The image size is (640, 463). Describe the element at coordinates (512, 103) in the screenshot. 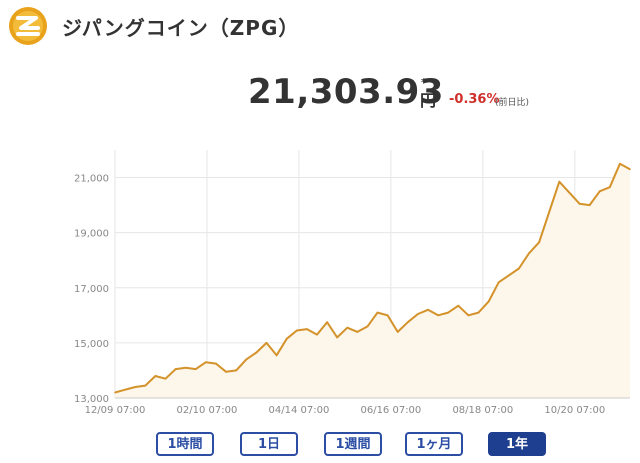

I see `price-change-label: (前日比)` at that location.